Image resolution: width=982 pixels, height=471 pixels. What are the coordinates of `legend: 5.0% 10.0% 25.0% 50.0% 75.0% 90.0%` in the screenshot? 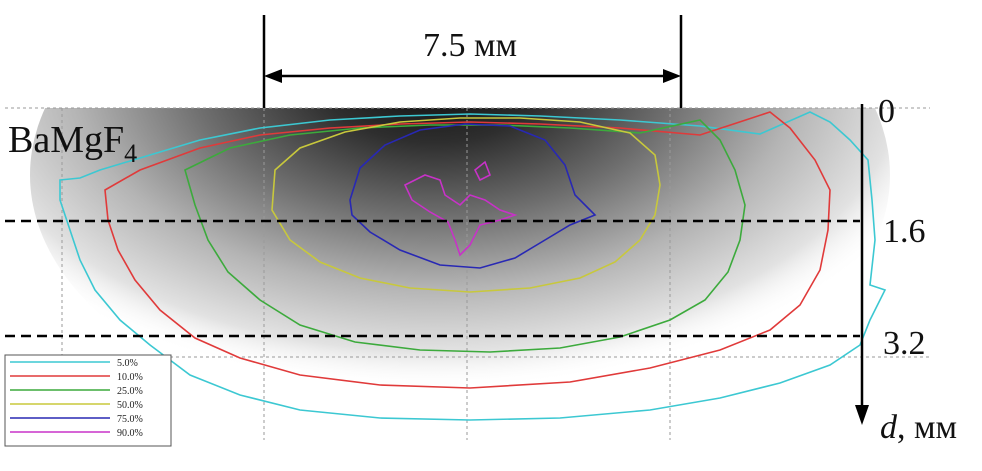 It's located at (88, 400).